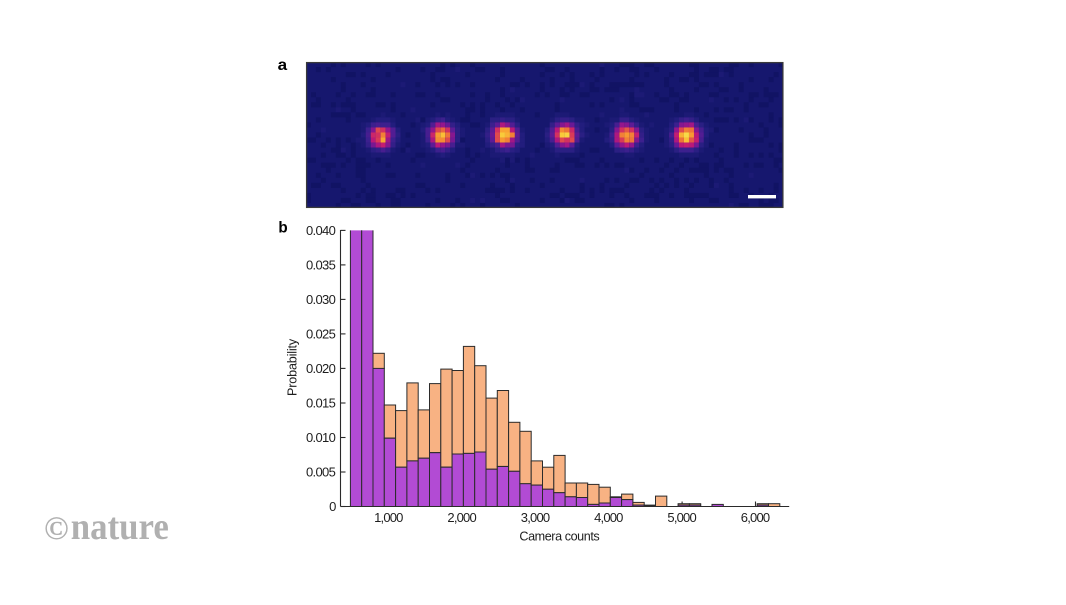 The image size is (1066, 605). Describe the element at coordinates (321, 368) in the screenshot. I see `svg-text: 0.020` at that location.